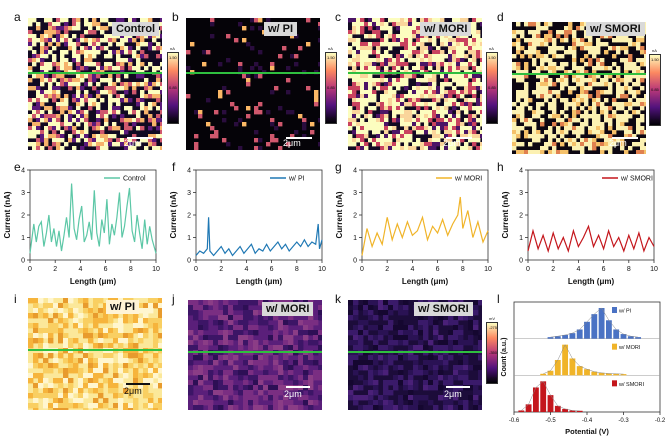 This screenshot has width=670, height=443. What do you see at coordinates (604, 269) in the screenshot?
I see `x-tick-label: 6` at bounding box center [604, 269].